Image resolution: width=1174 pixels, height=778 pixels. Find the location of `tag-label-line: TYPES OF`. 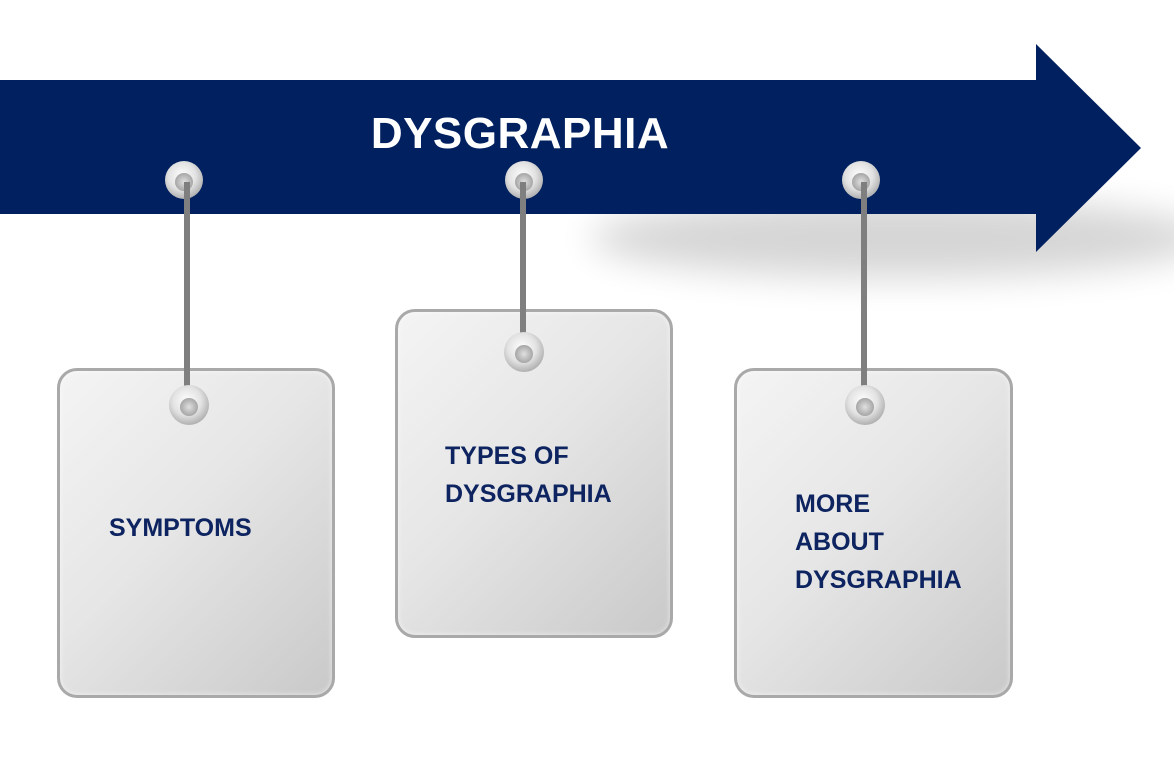

tag-label-line: TYPES OF is located at coordinates (507, 456).